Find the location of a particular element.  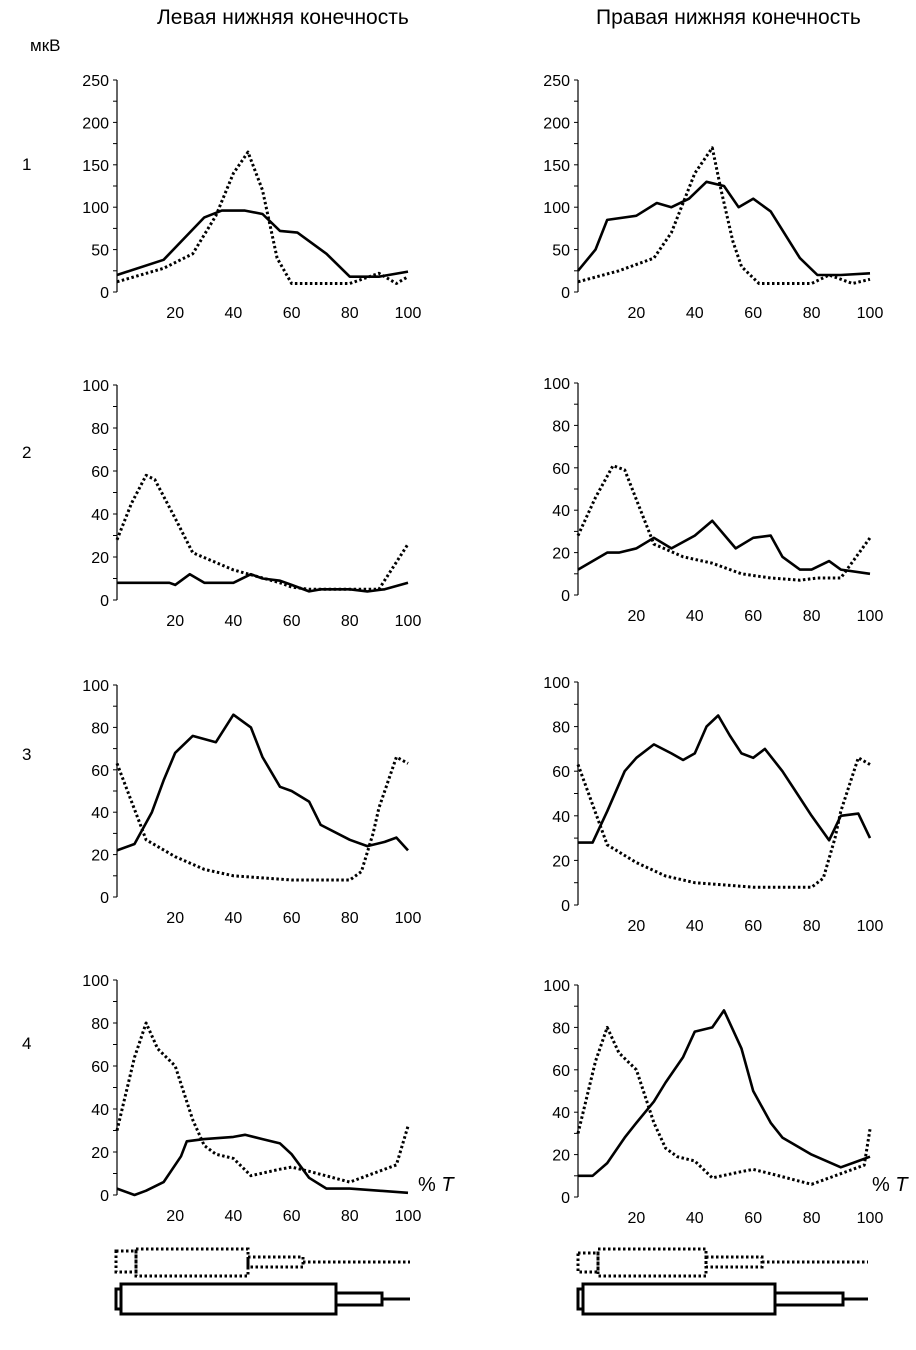

title-right: Правая нижняя конечность is located at coordinates (728, 17).